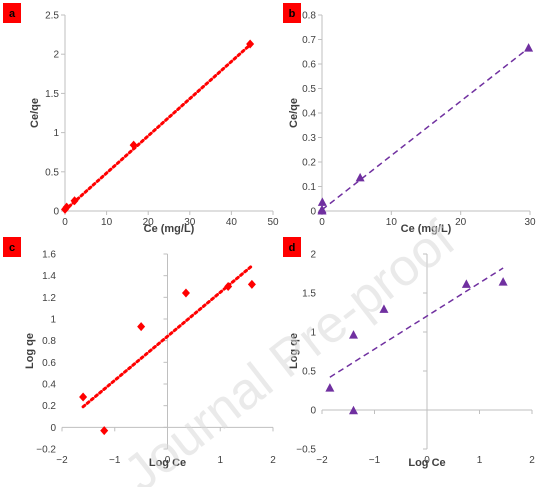  What do you see at coordinates (49, 276) in the screenshot?
I see `y-tick-label: 1.4` at bounding box center [49, 276].